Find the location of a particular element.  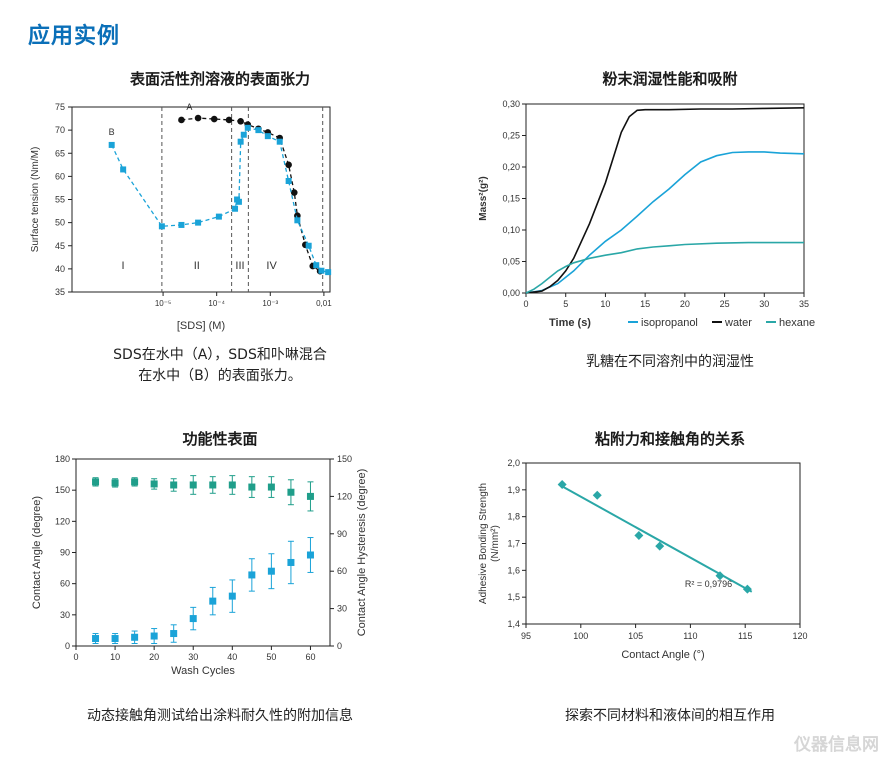

y-axis-label: Contact Angle (degree) is located at coordinates (37, 552).